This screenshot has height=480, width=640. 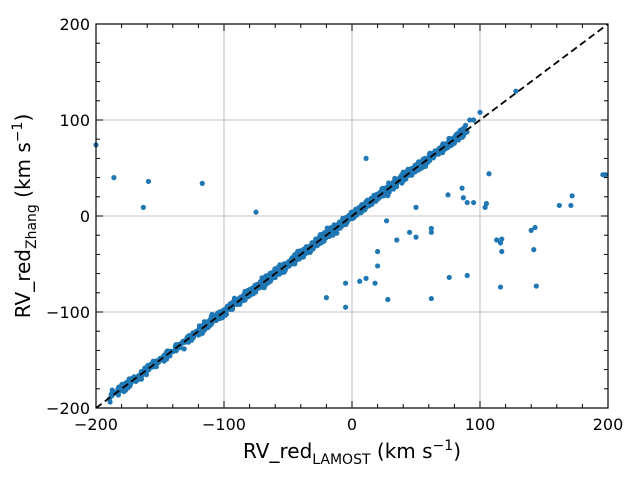 What do you see at coordinates (85, 216) in the screenshot?
I see `y-tick-label: 0` at bounding box center [85, 216].